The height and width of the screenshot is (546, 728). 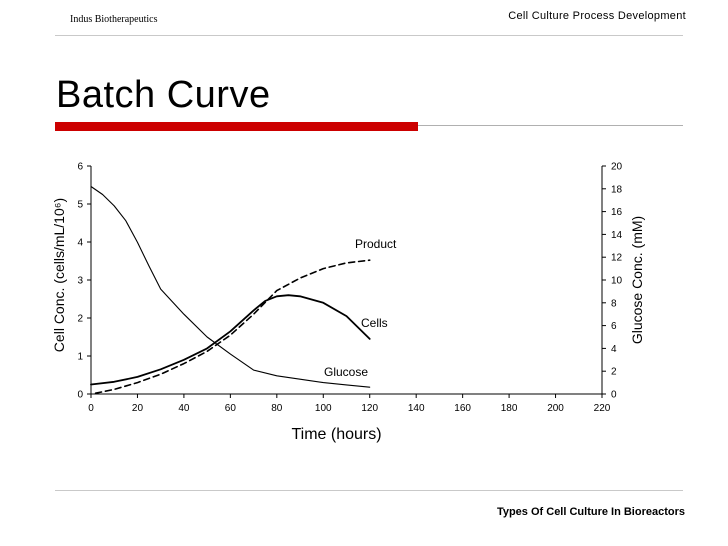 What do you see at coordinates (637, 280) in the screenshot?
I see `y2-axis-title: Glucose Conc. (mM)` at bounding box center [637, 280].